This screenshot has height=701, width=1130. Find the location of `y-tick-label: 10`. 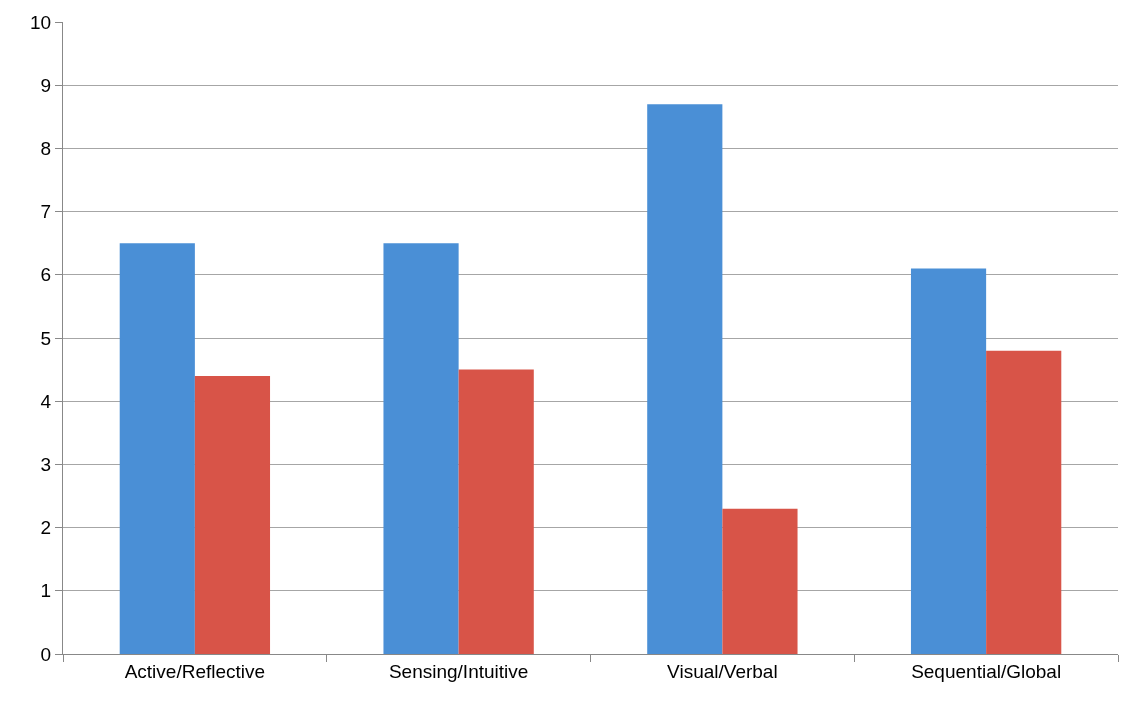

y-tick-label: 10 is located at coordinates (41, 22).